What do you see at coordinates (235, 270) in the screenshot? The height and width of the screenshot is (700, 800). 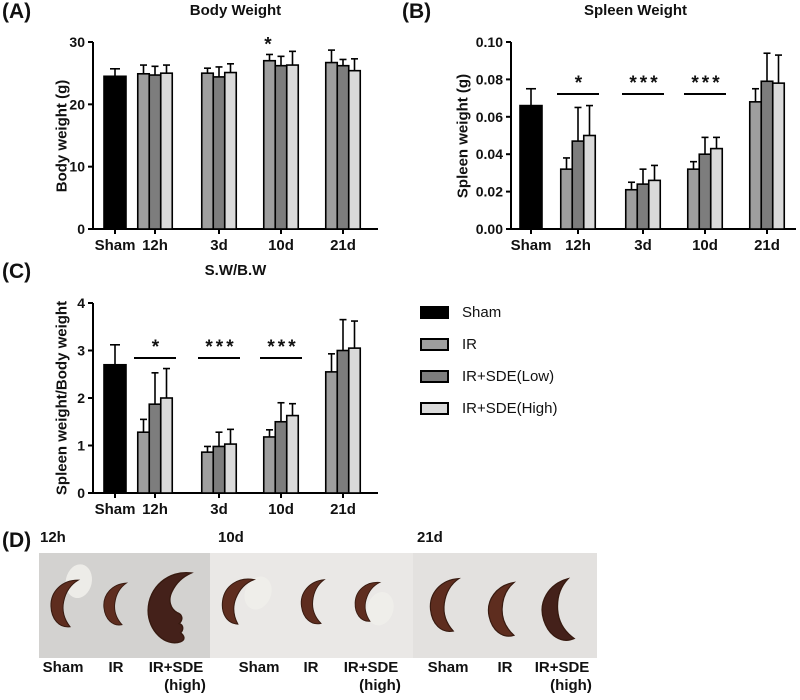 I see `panel-c-title: S.W/B.W` at bounding box center [235, 270].